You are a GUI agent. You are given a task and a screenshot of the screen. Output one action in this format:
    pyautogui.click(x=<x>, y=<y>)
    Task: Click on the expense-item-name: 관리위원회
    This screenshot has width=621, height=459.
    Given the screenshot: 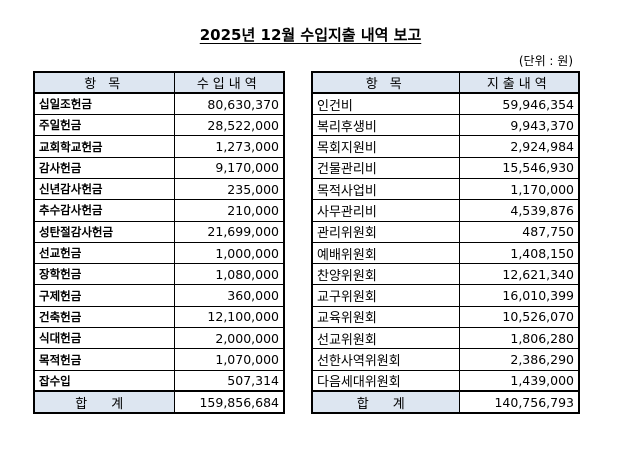 What is the action you would take?
    pyautogui.click(x=385, y=231)
    